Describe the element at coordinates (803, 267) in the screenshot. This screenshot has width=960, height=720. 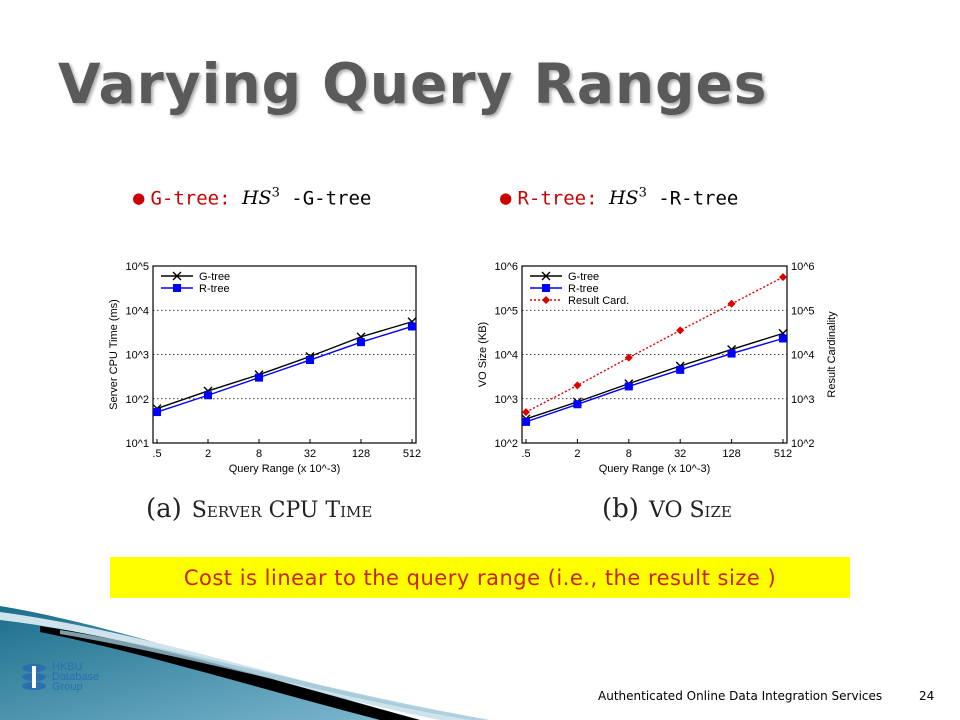
I see `y-right-tick-label: 10^6` at that location.